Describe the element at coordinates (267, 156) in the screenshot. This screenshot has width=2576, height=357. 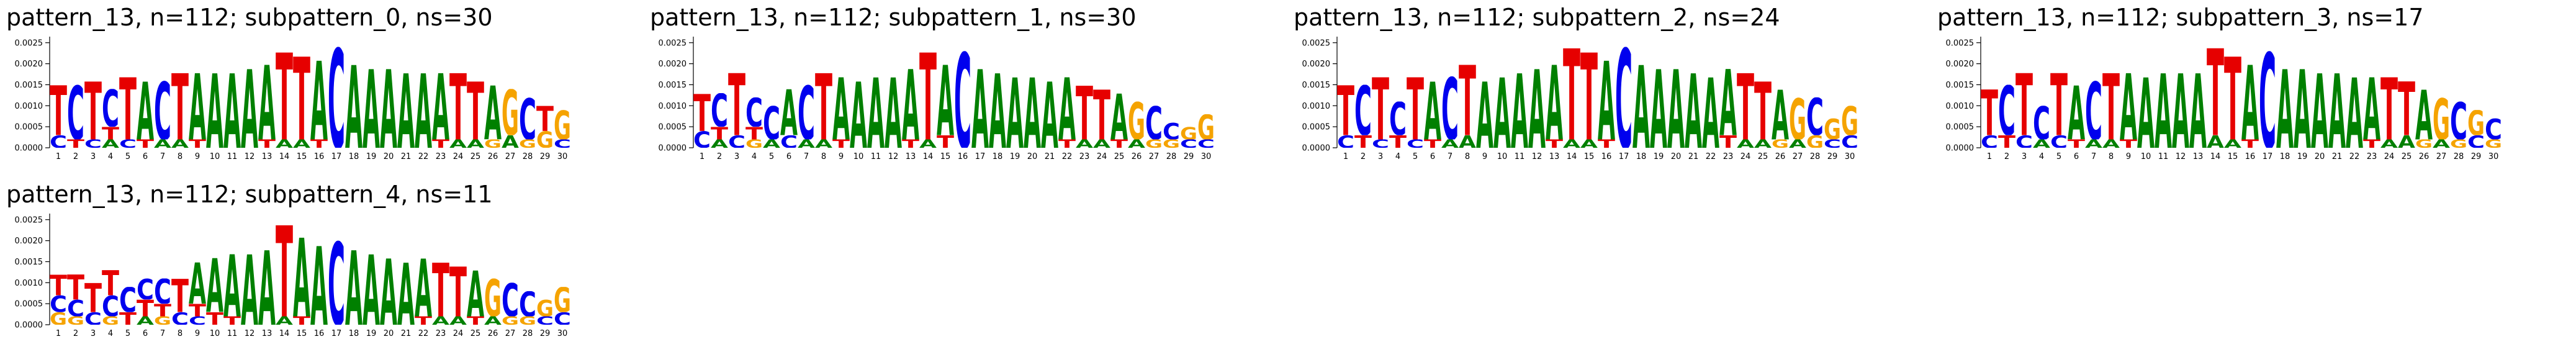
I see `x-tick-label: 13` at that location.